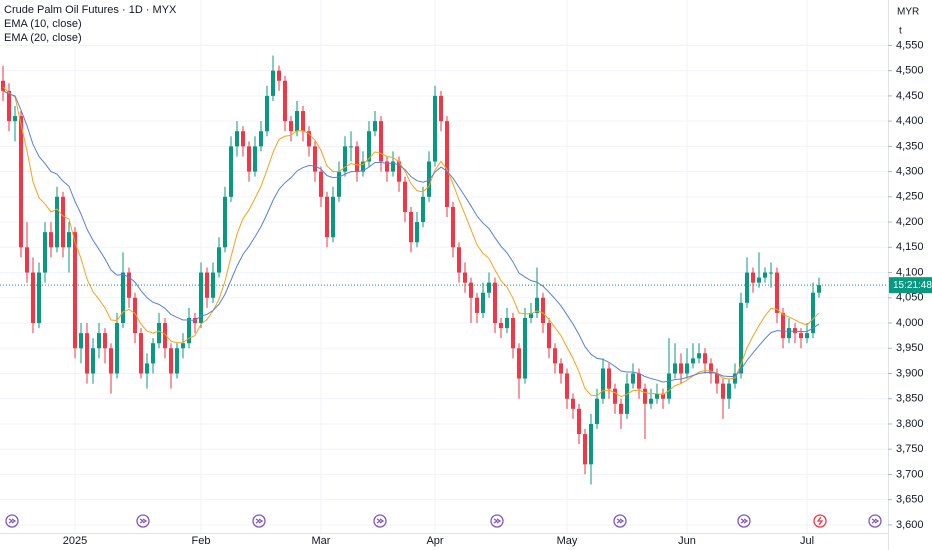 Image resolution: width=932 pixels, height=550 pixels. Describe the element at coordinates (910, 500) in the screenshot. I see `y-tick-label: 3,650` at that location.